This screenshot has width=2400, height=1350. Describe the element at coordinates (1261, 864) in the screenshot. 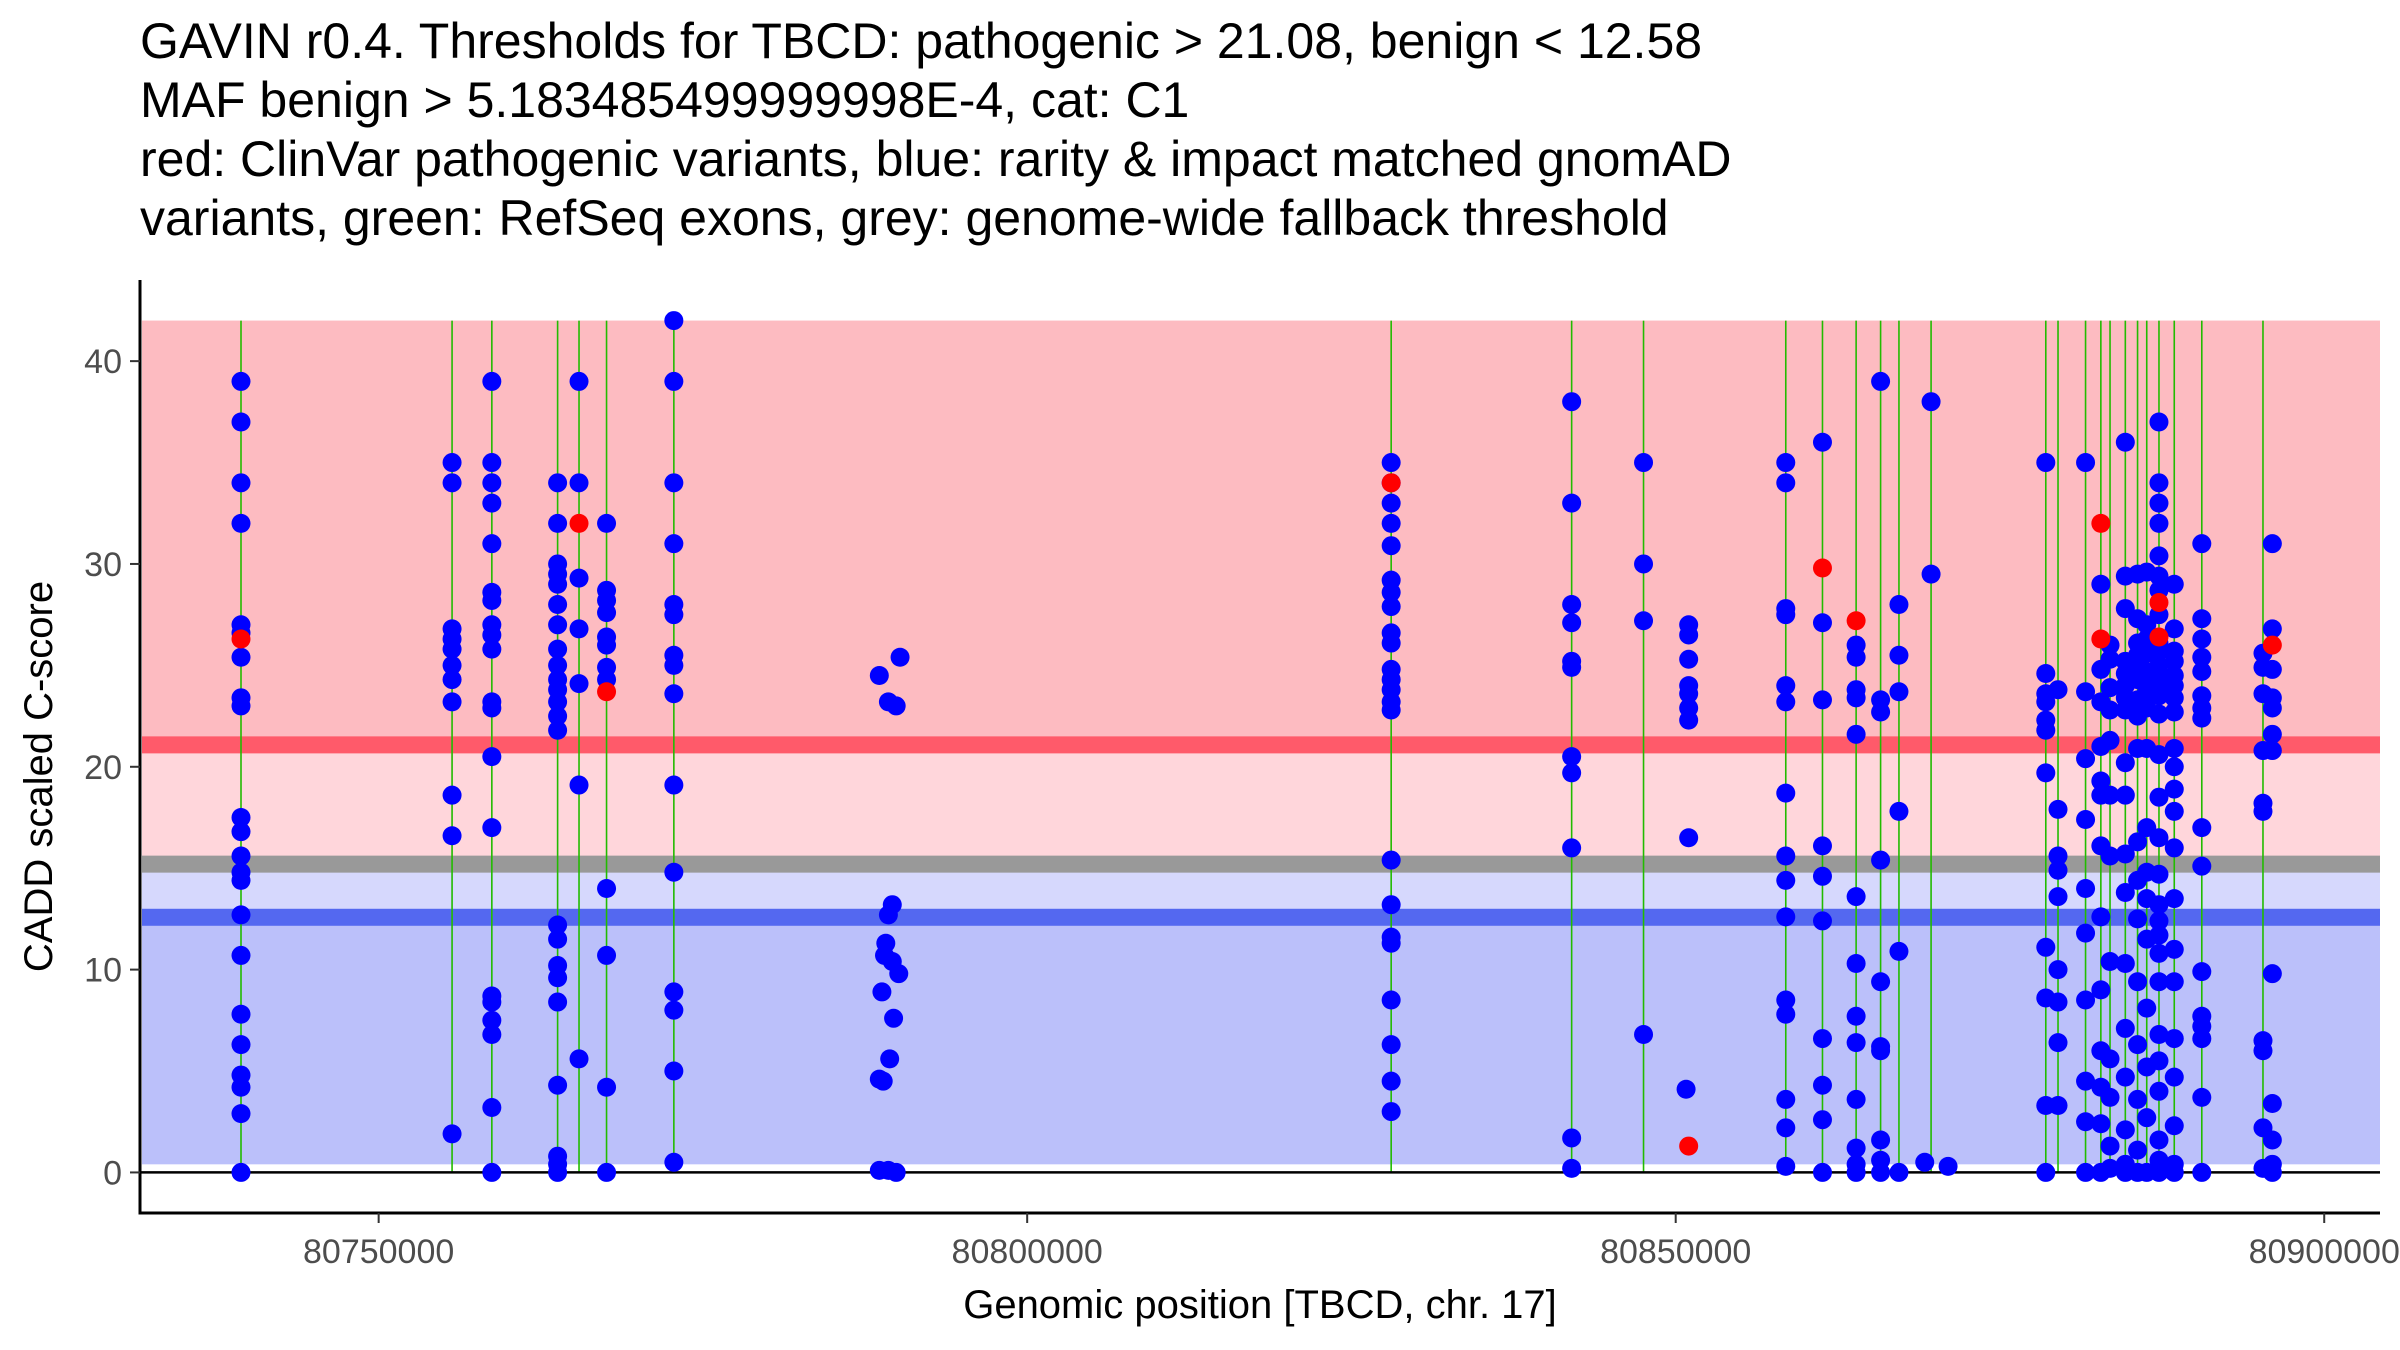

I see `threshold-band-genome-wide-fallback` at that location.